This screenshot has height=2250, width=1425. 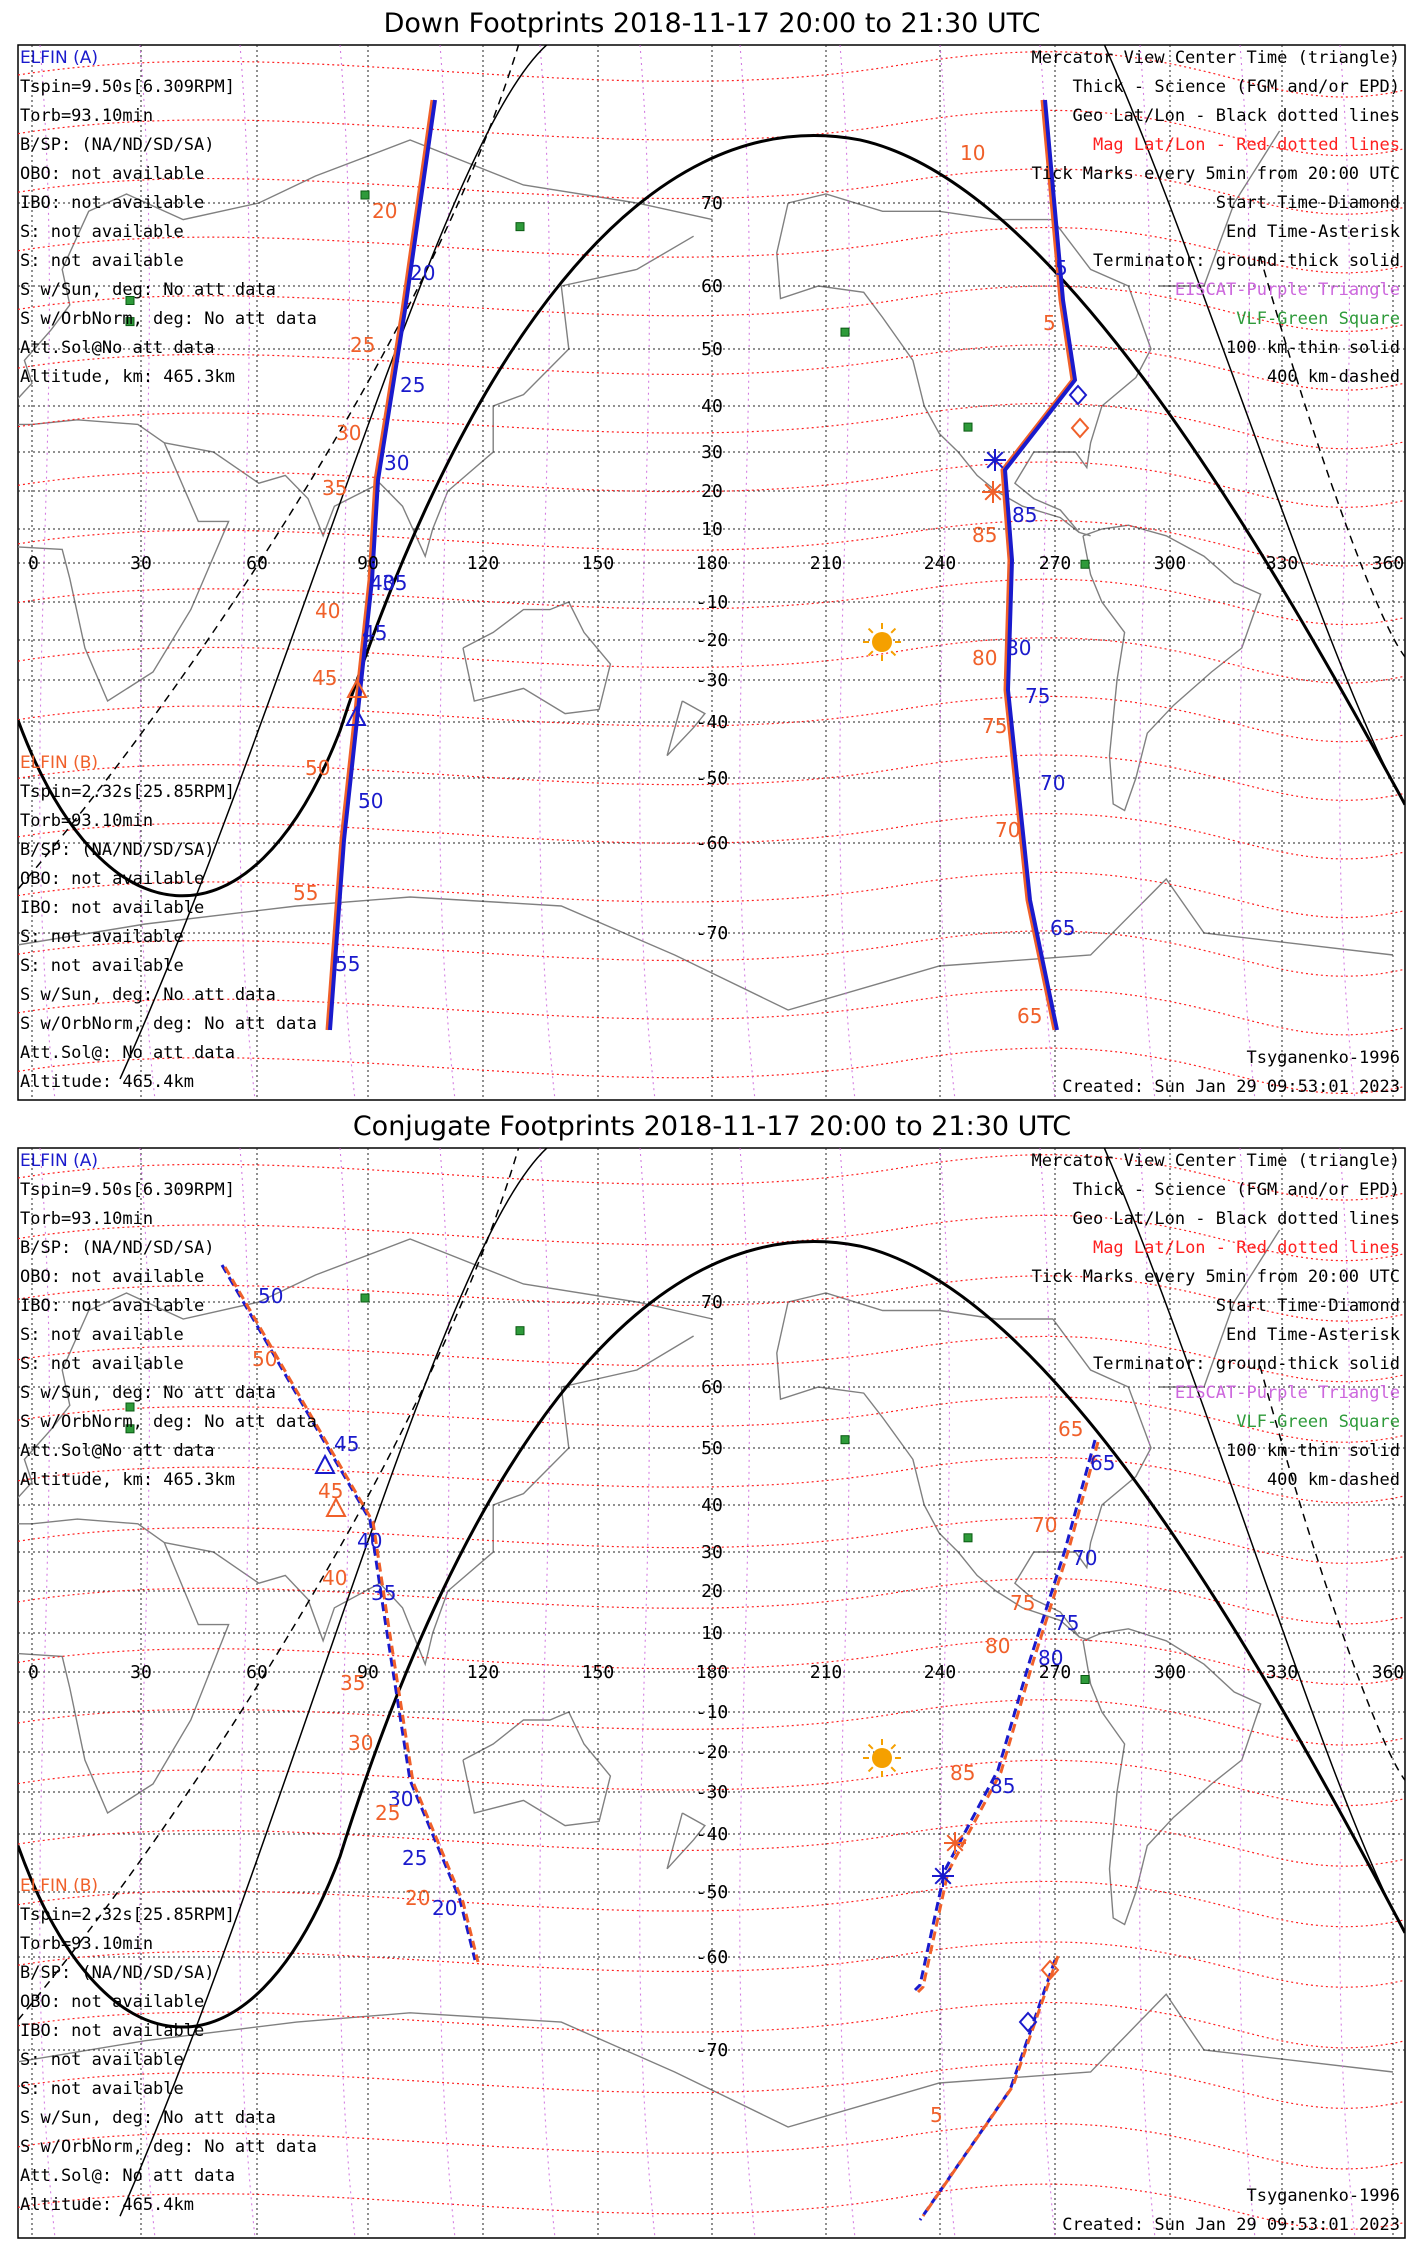 I want to click on lon-label: 210, so click(x=826, y=1672).